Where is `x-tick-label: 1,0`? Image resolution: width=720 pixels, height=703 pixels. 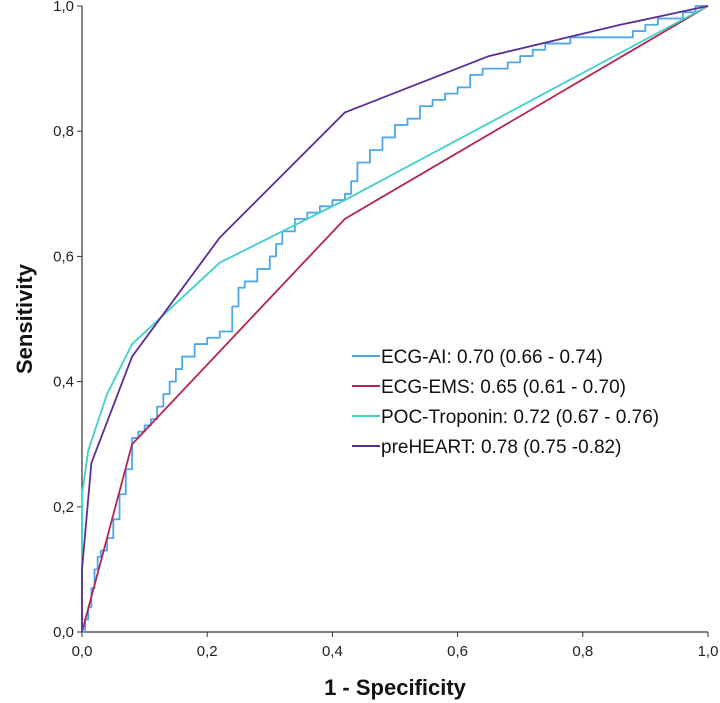 x-tick-label: 1,0 is located at coordinates (708, 651).